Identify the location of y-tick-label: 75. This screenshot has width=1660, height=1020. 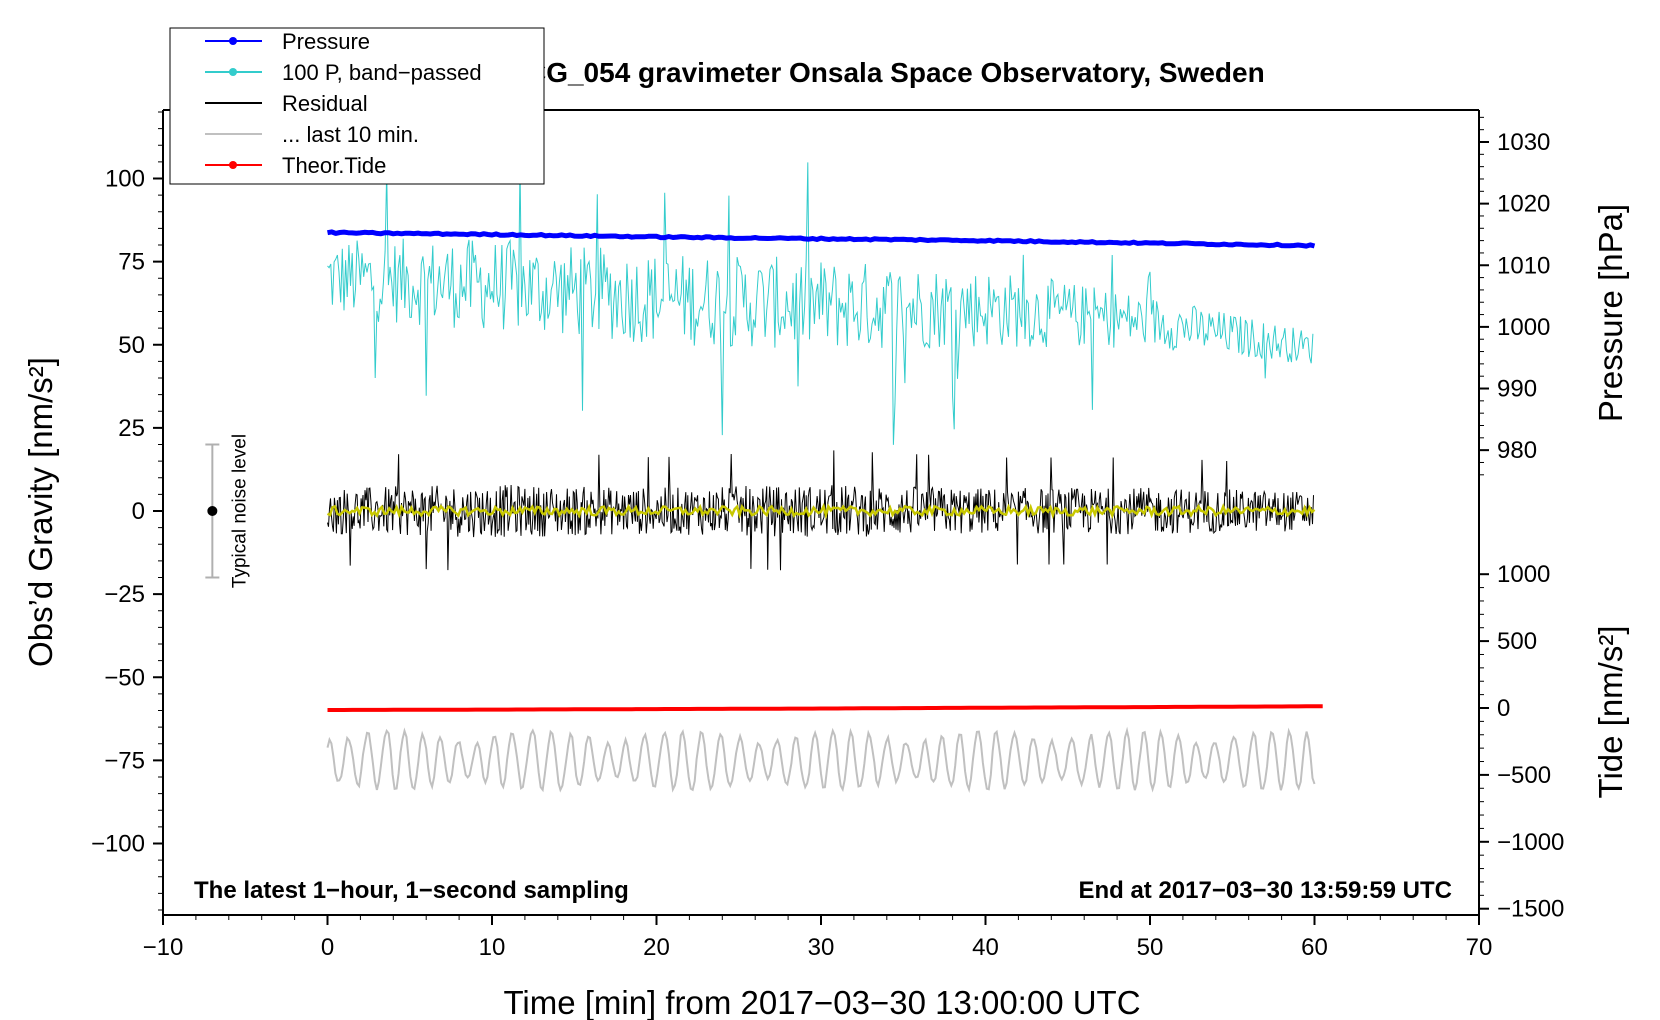
(131, 262).